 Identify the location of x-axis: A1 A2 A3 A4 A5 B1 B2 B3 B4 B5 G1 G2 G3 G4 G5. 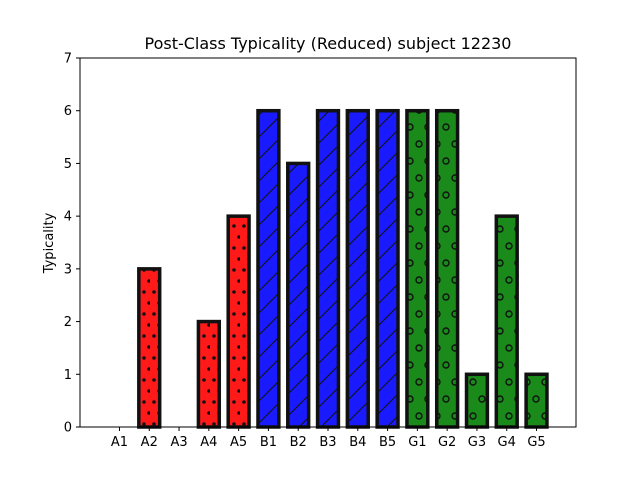
(328, 438).